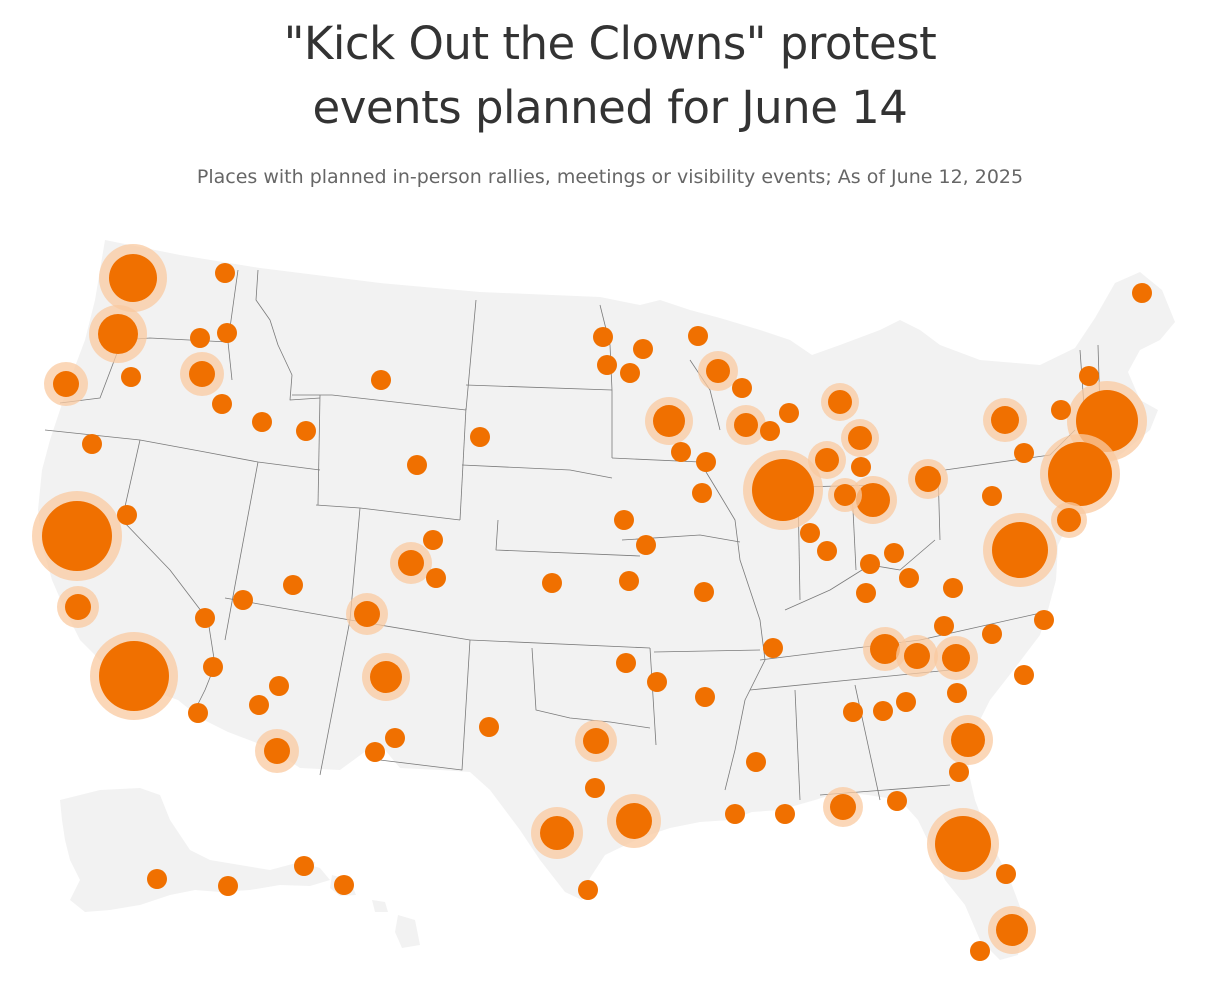  Describe the element at coordinates (883, 711) in the screenshot. I see `marker-atlanta` at that location.